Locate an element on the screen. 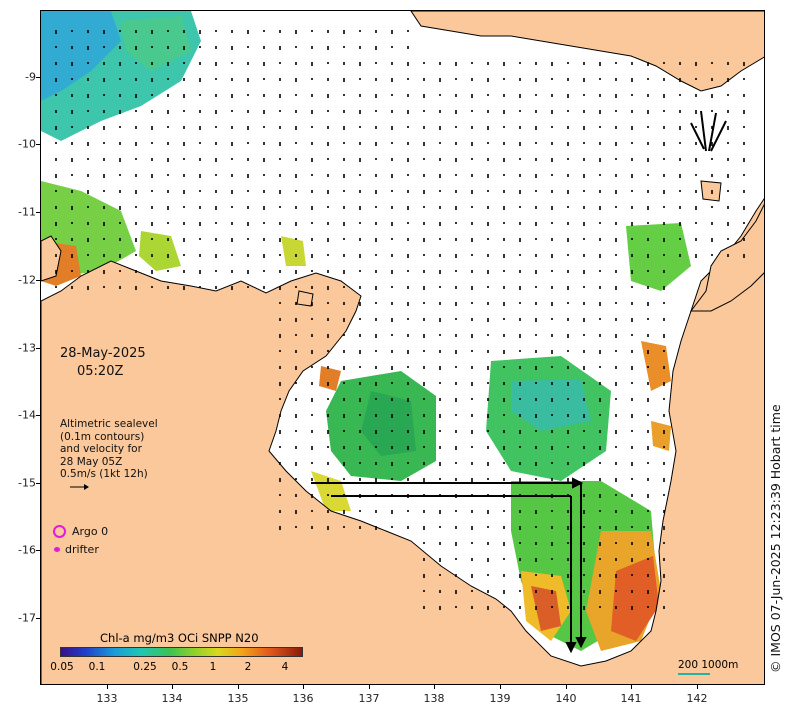  longitude-tick-label: 141 is located at coordinates (631, 698).